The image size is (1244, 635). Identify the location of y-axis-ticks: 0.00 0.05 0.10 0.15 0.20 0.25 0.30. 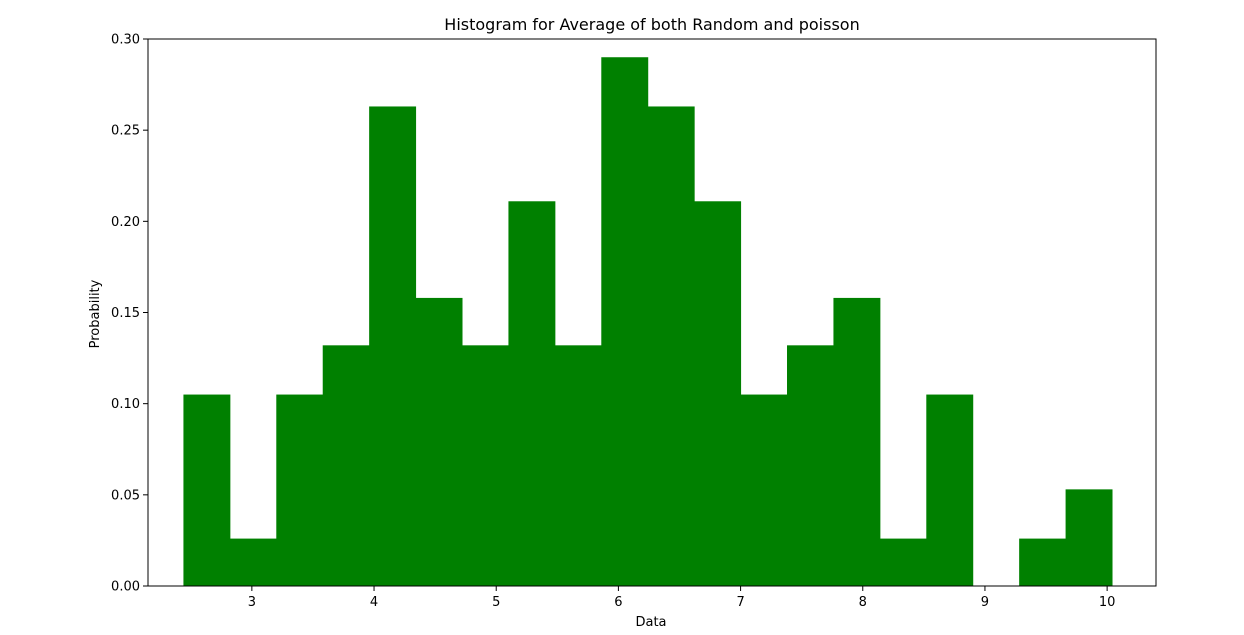
(129, 314).